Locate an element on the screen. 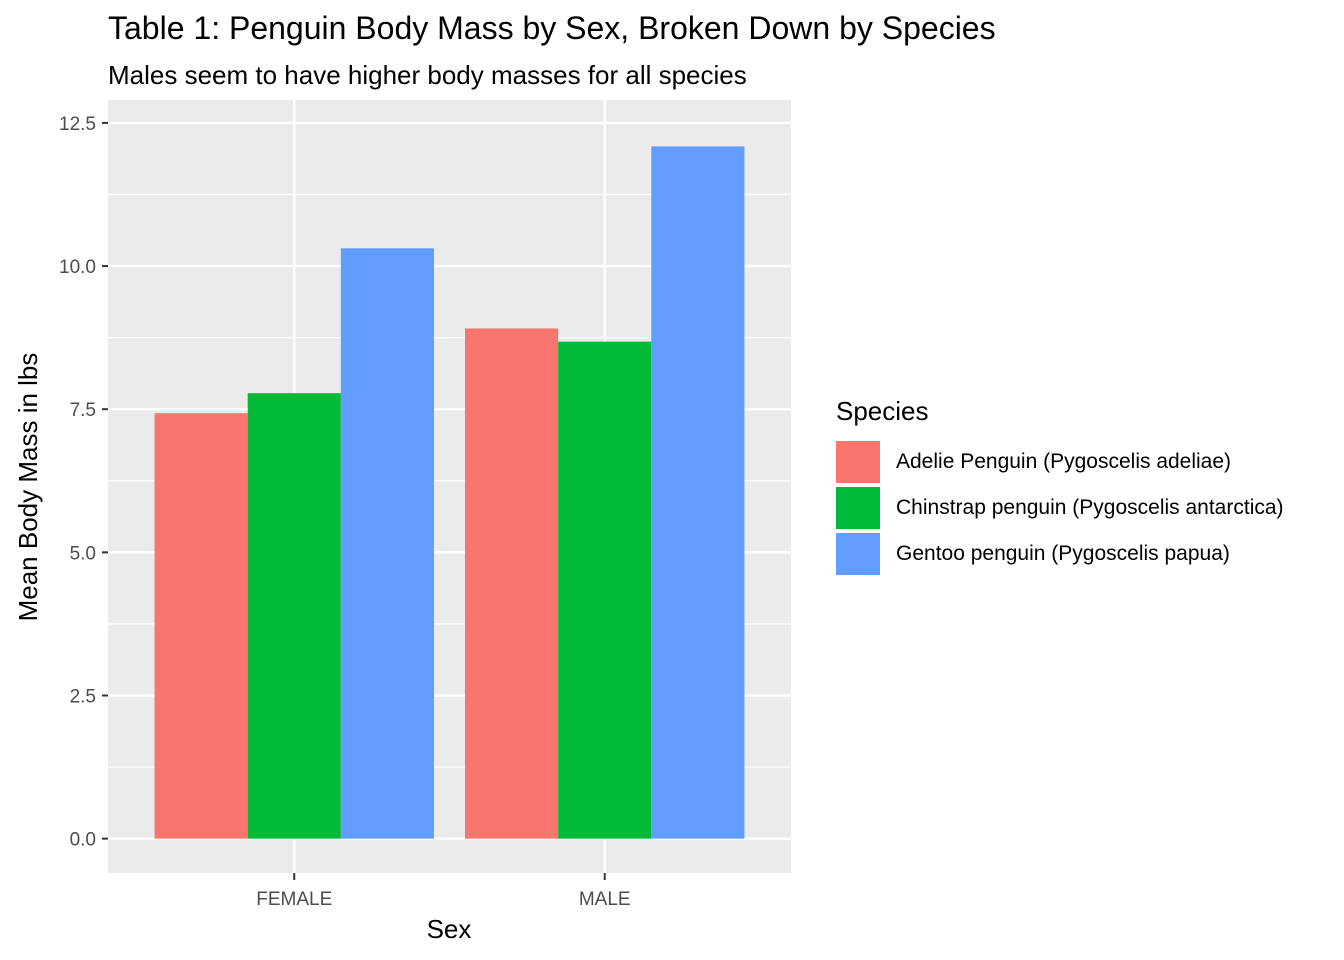 The width and height of the screenshot is (1344, 960). y-tick-label: 5.0 is located at coordinates (83, 553).